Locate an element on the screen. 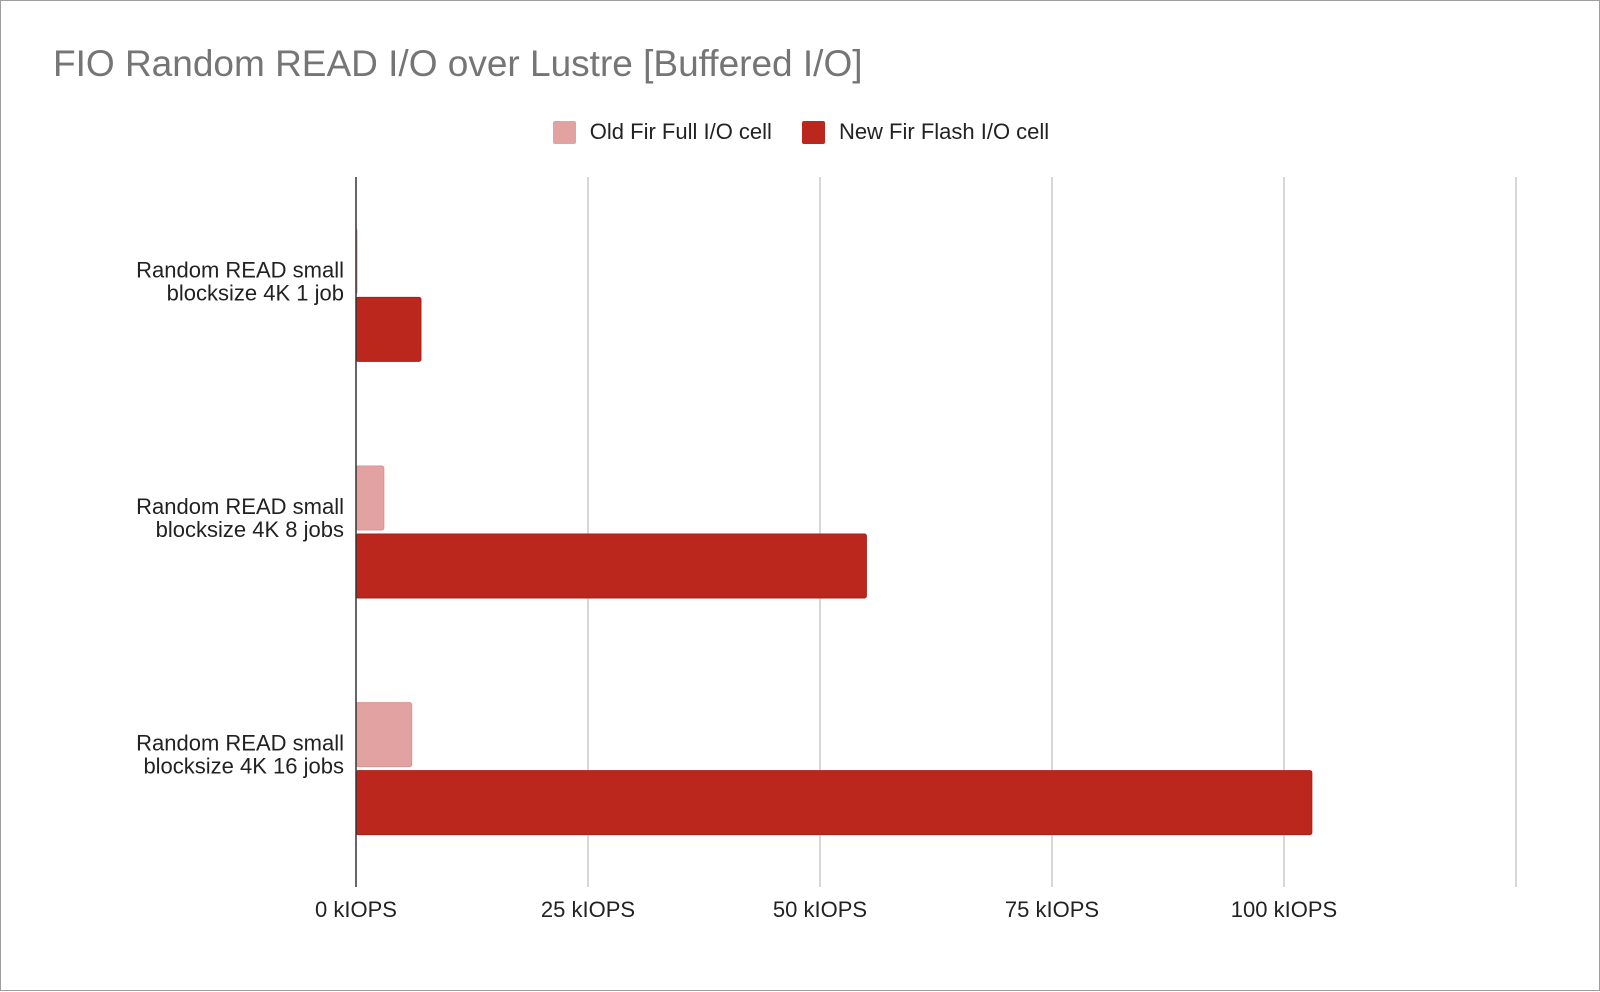 Image resolution: width=1600 pixels, height=992 pixels. category-label-3-line-1: Random READ small is located at coordinates (240, 743).